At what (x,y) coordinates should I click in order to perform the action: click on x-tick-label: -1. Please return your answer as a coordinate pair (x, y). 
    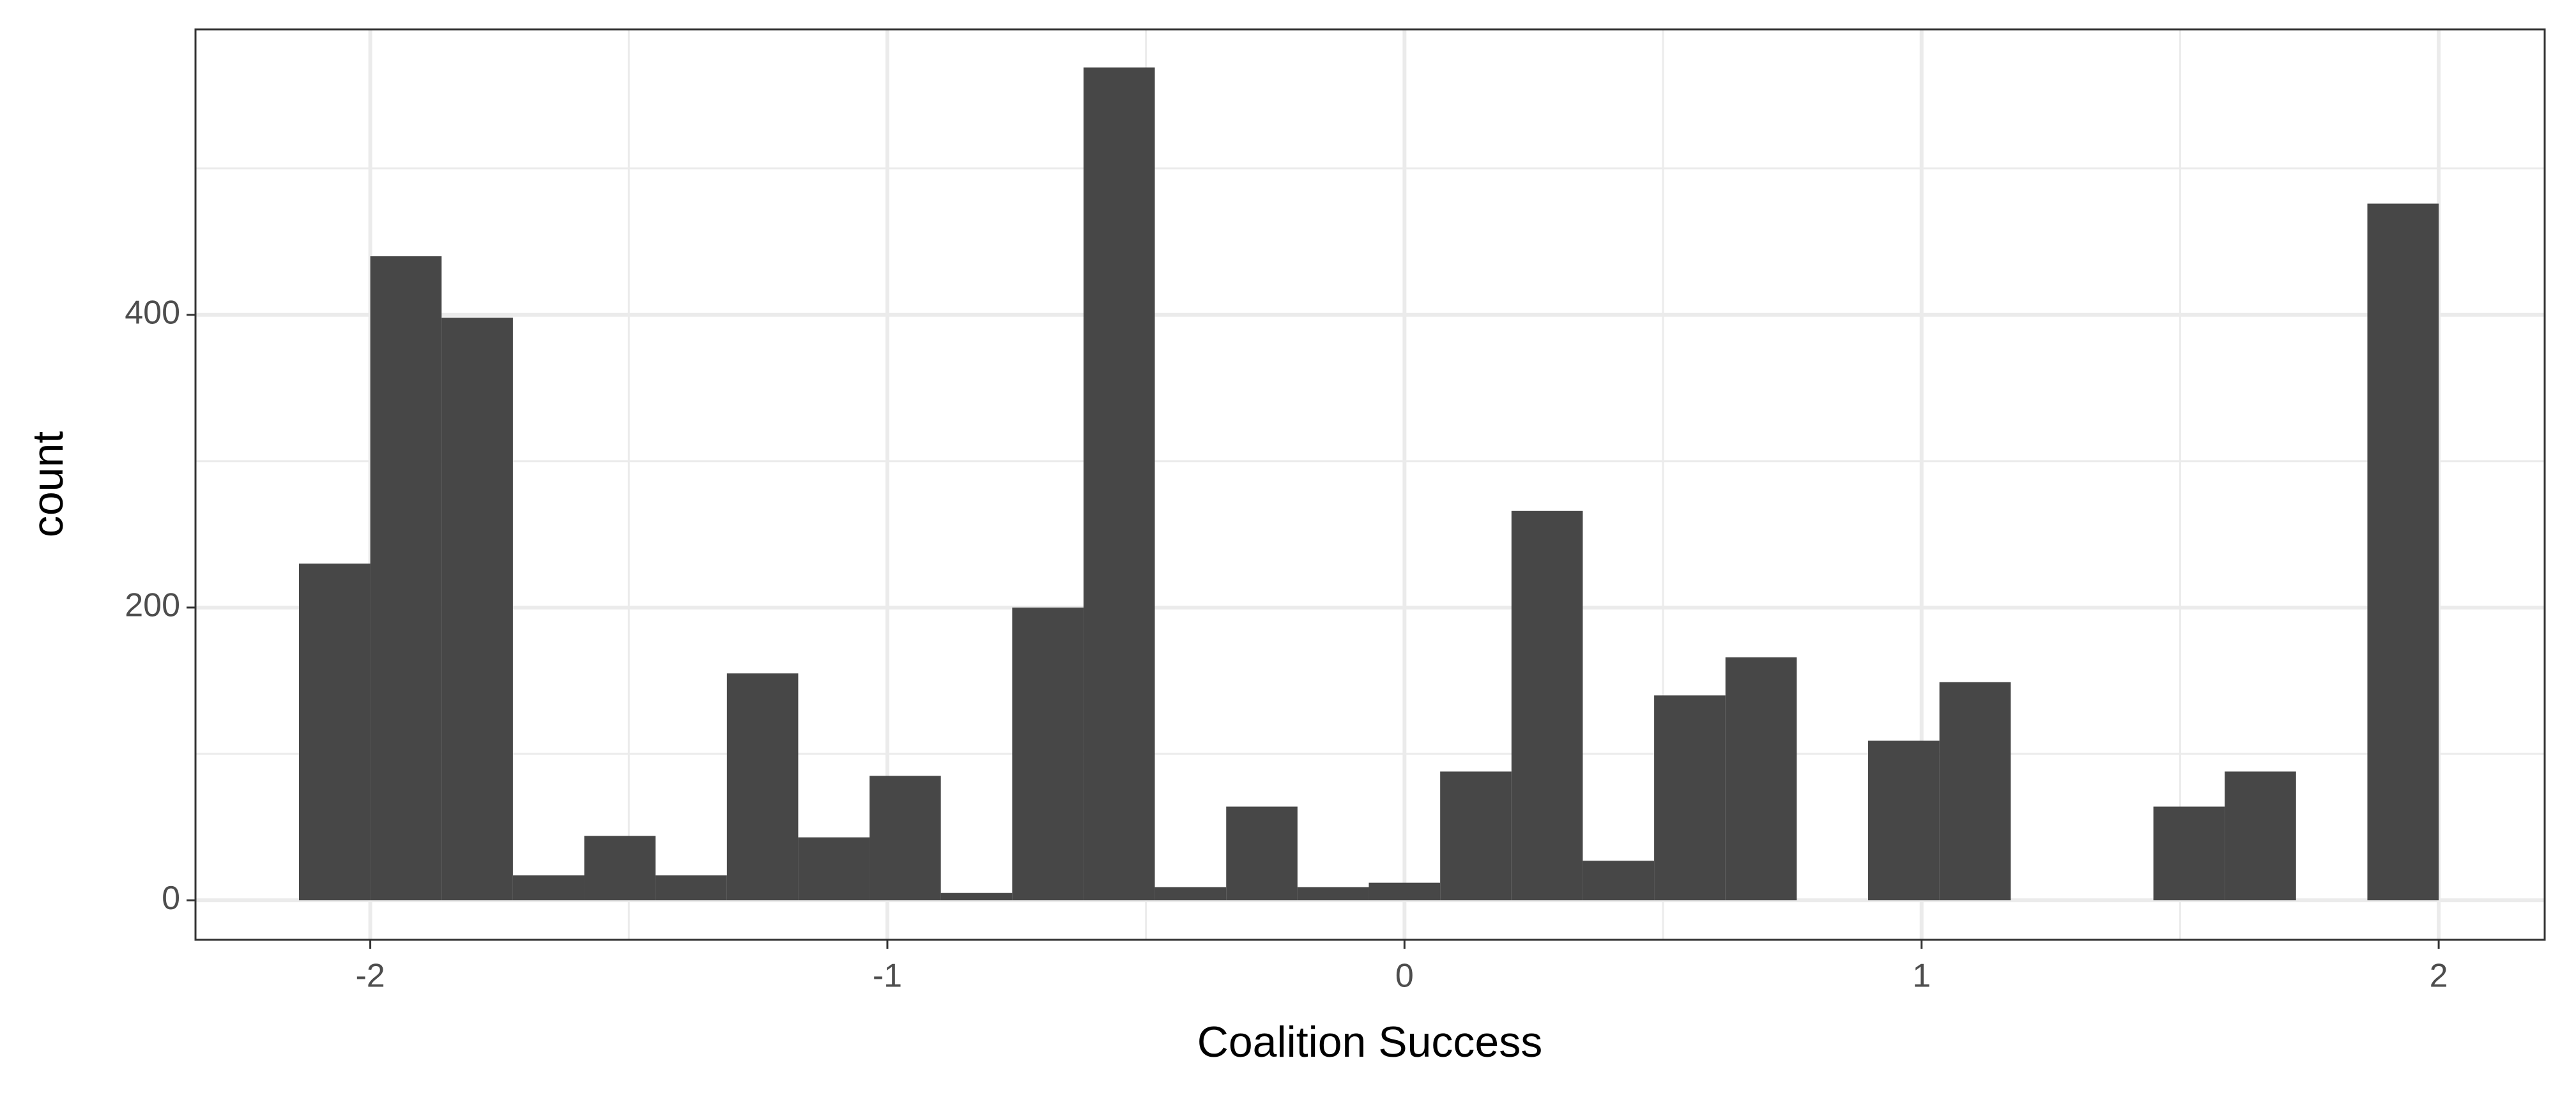
    Looking at the image, I should click on (887, 976).